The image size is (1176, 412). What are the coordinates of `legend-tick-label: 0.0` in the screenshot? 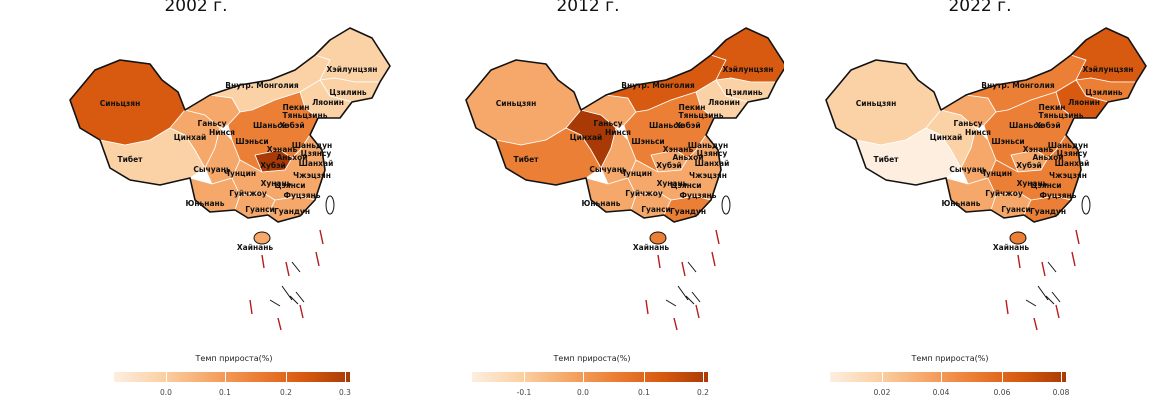 It's located at (166, 392).